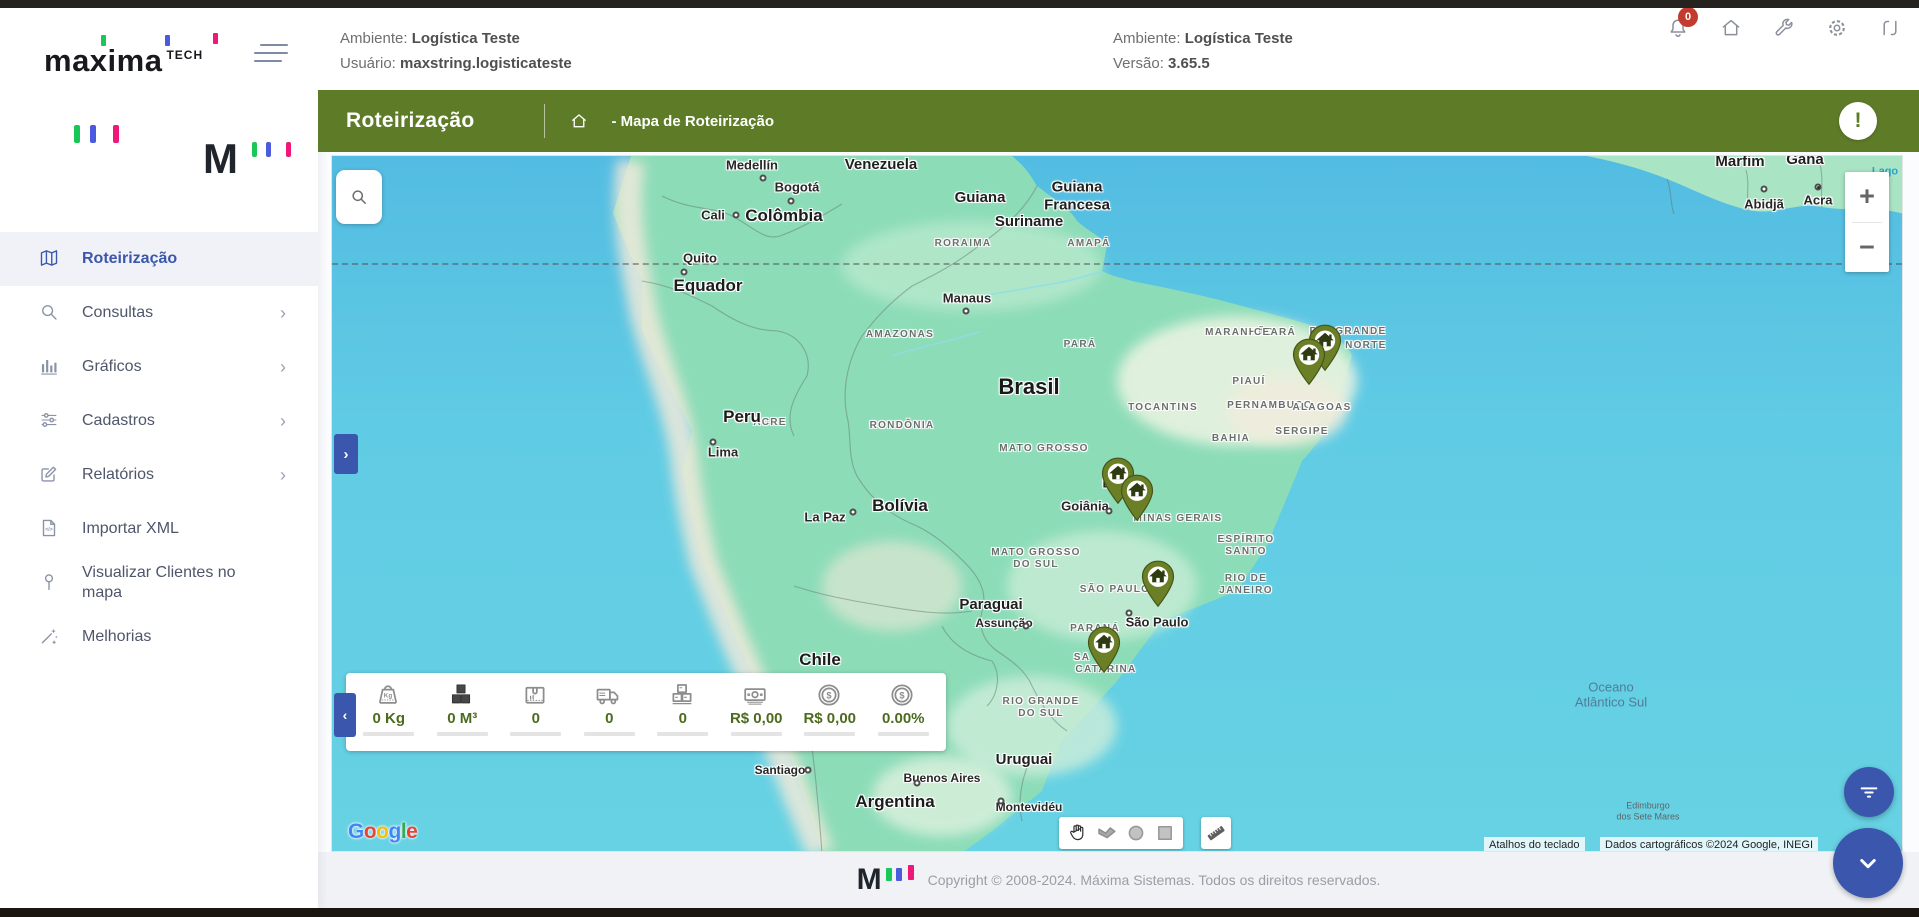 Image resolution: width=1919 pixels, height=917 pixels. What do you see at coordinates (756, 695) in the screenshot?
I see `money-icon` at bounding box center [756, 695].